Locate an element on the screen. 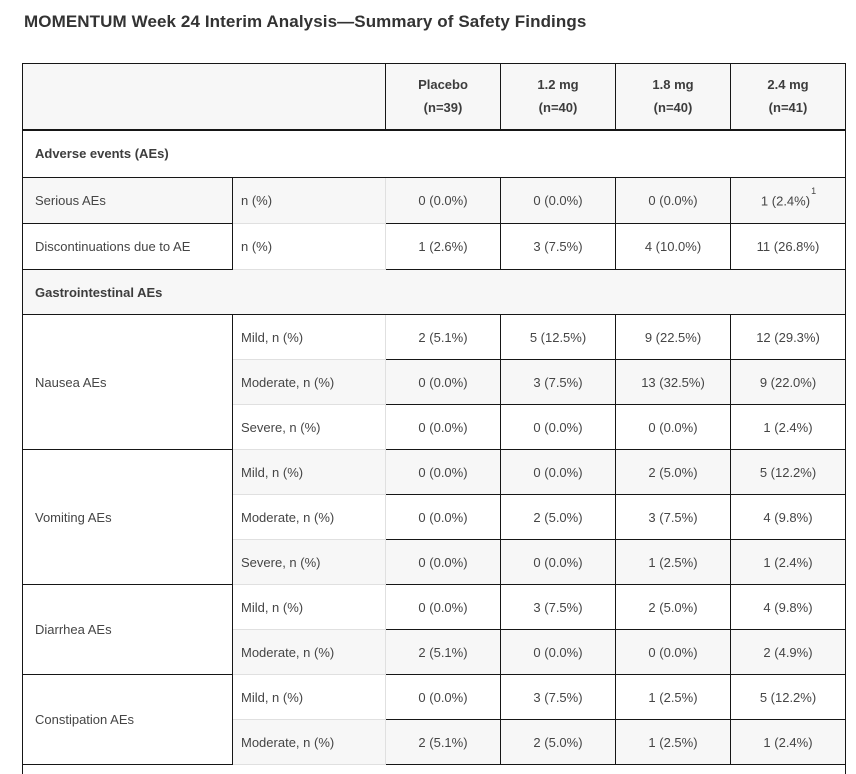 This screenshot has width=856, height=774. value-cell: 2 (4.9%) is located at coordinates (788, 652).